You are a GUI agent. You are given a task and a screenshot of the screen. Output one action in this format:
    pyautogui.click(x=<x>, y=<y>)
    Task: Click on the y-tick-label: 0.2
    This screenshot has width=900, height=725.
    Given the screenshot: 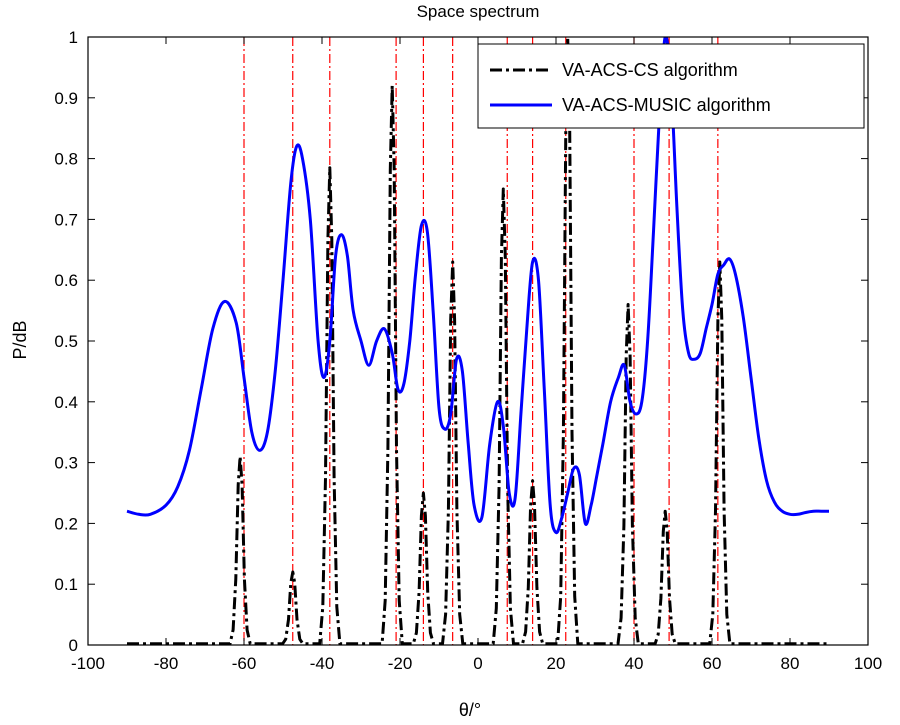 What is the action you would take?
    pyautogui.click(x=66, y=523)
    